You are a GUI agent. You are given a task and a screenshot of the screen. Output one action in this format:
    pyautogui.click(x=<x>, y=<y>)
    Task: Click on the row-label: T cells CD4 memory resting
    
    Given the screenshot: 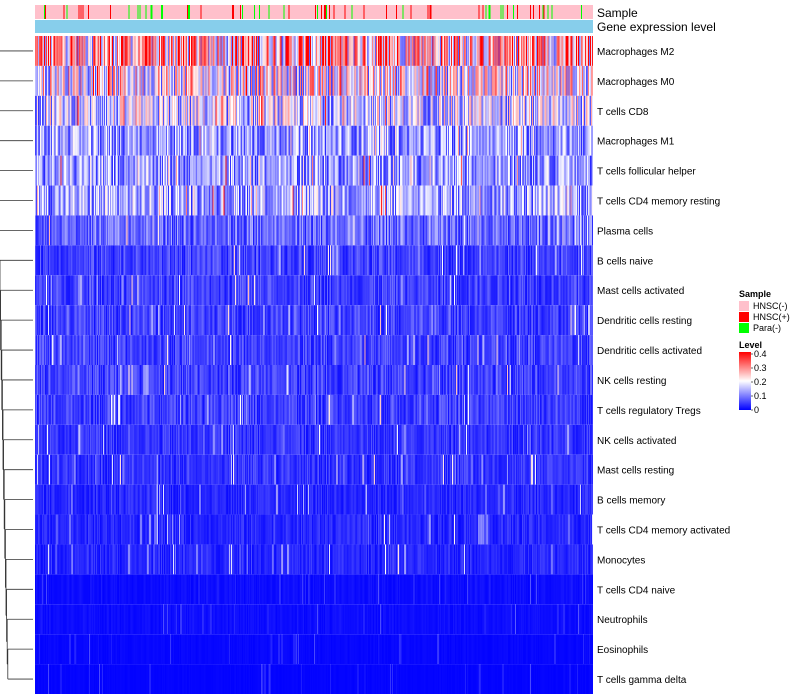 What is the action you would take?
    pyautogui.click(x=658, y=202)
    